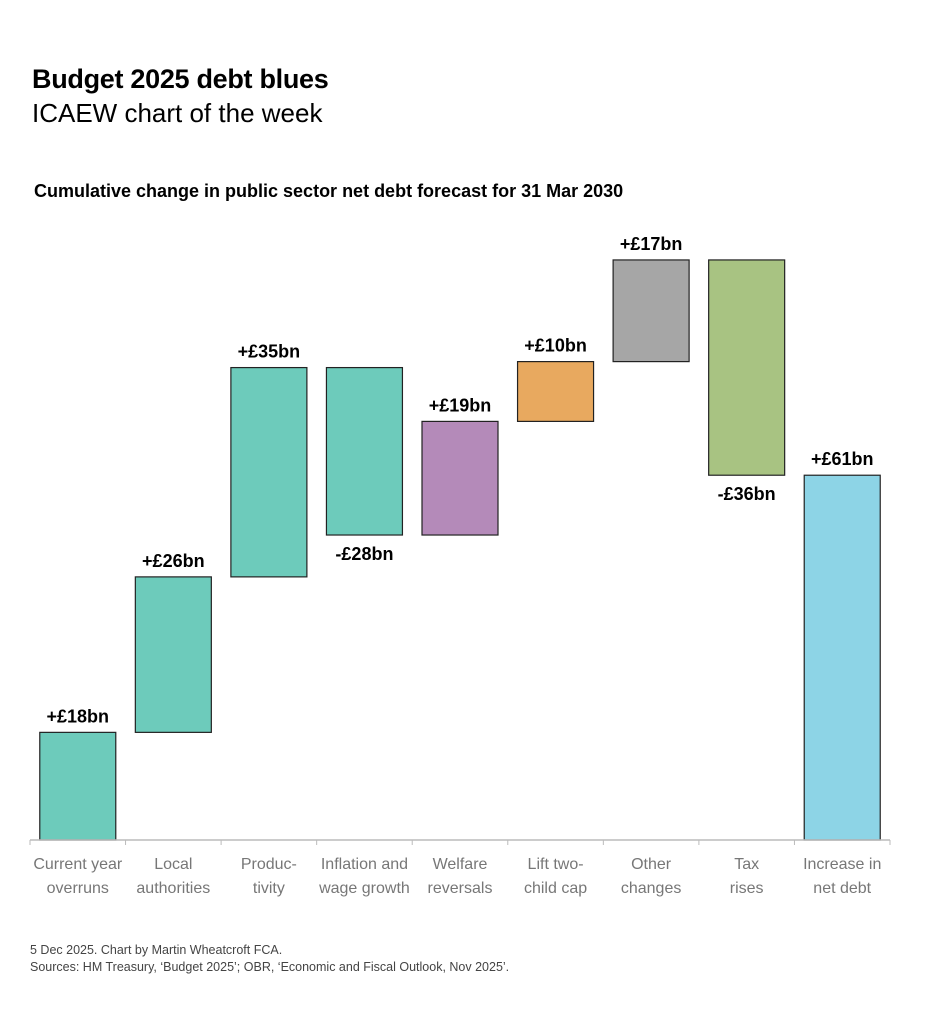 The image size is (947, 1024). I want to click on tick-label: wage growth, so click(364, 888).